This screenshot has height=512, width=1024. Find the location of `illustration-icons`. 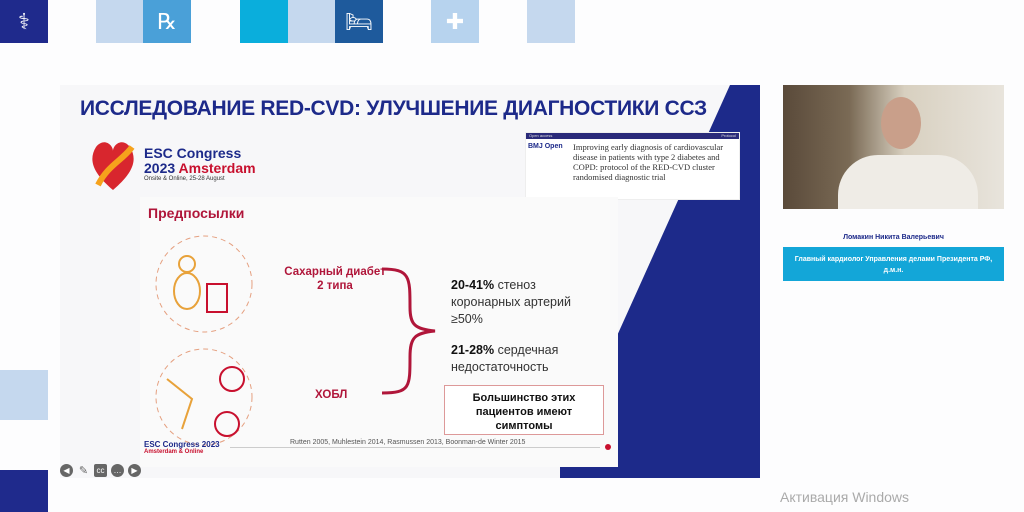

illustration-icons is located at coordinates (204, 340).